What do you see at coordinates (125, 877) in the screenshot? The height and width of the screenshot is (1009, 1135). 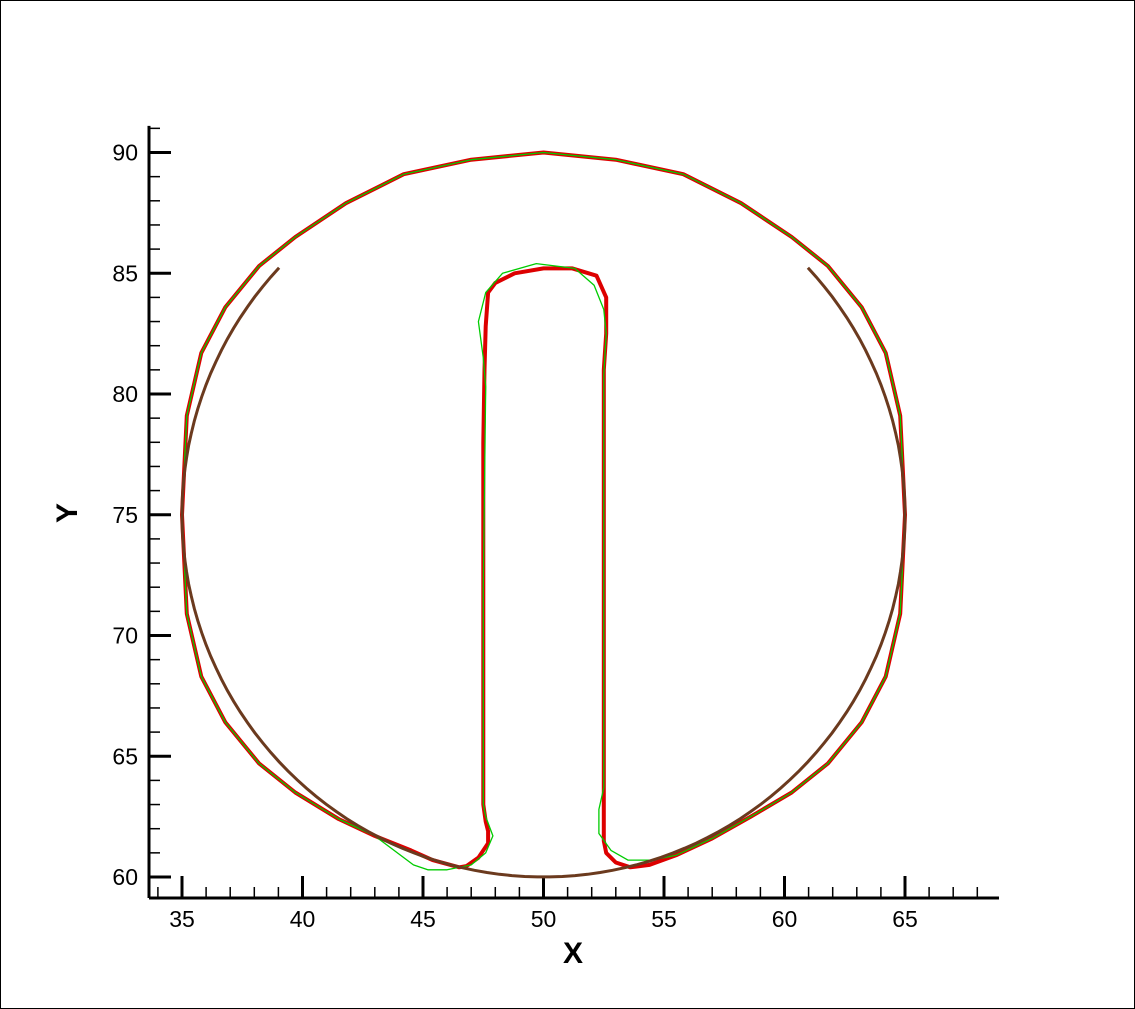 I see `y-tick-label: 60` at bounding box center [125, 877].